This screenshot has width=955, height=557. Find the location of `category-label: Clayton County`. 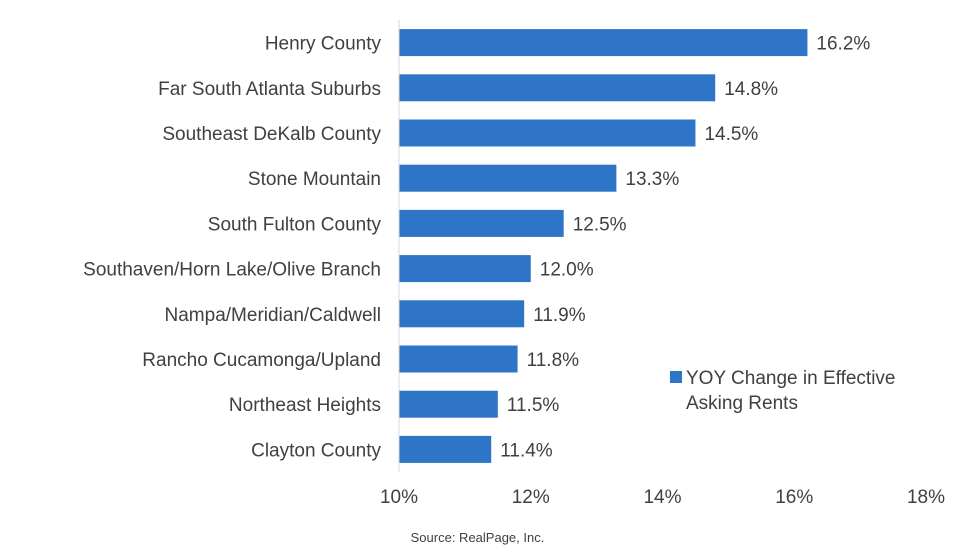

category-label: Clayton County is located at coordinates (316, 450).